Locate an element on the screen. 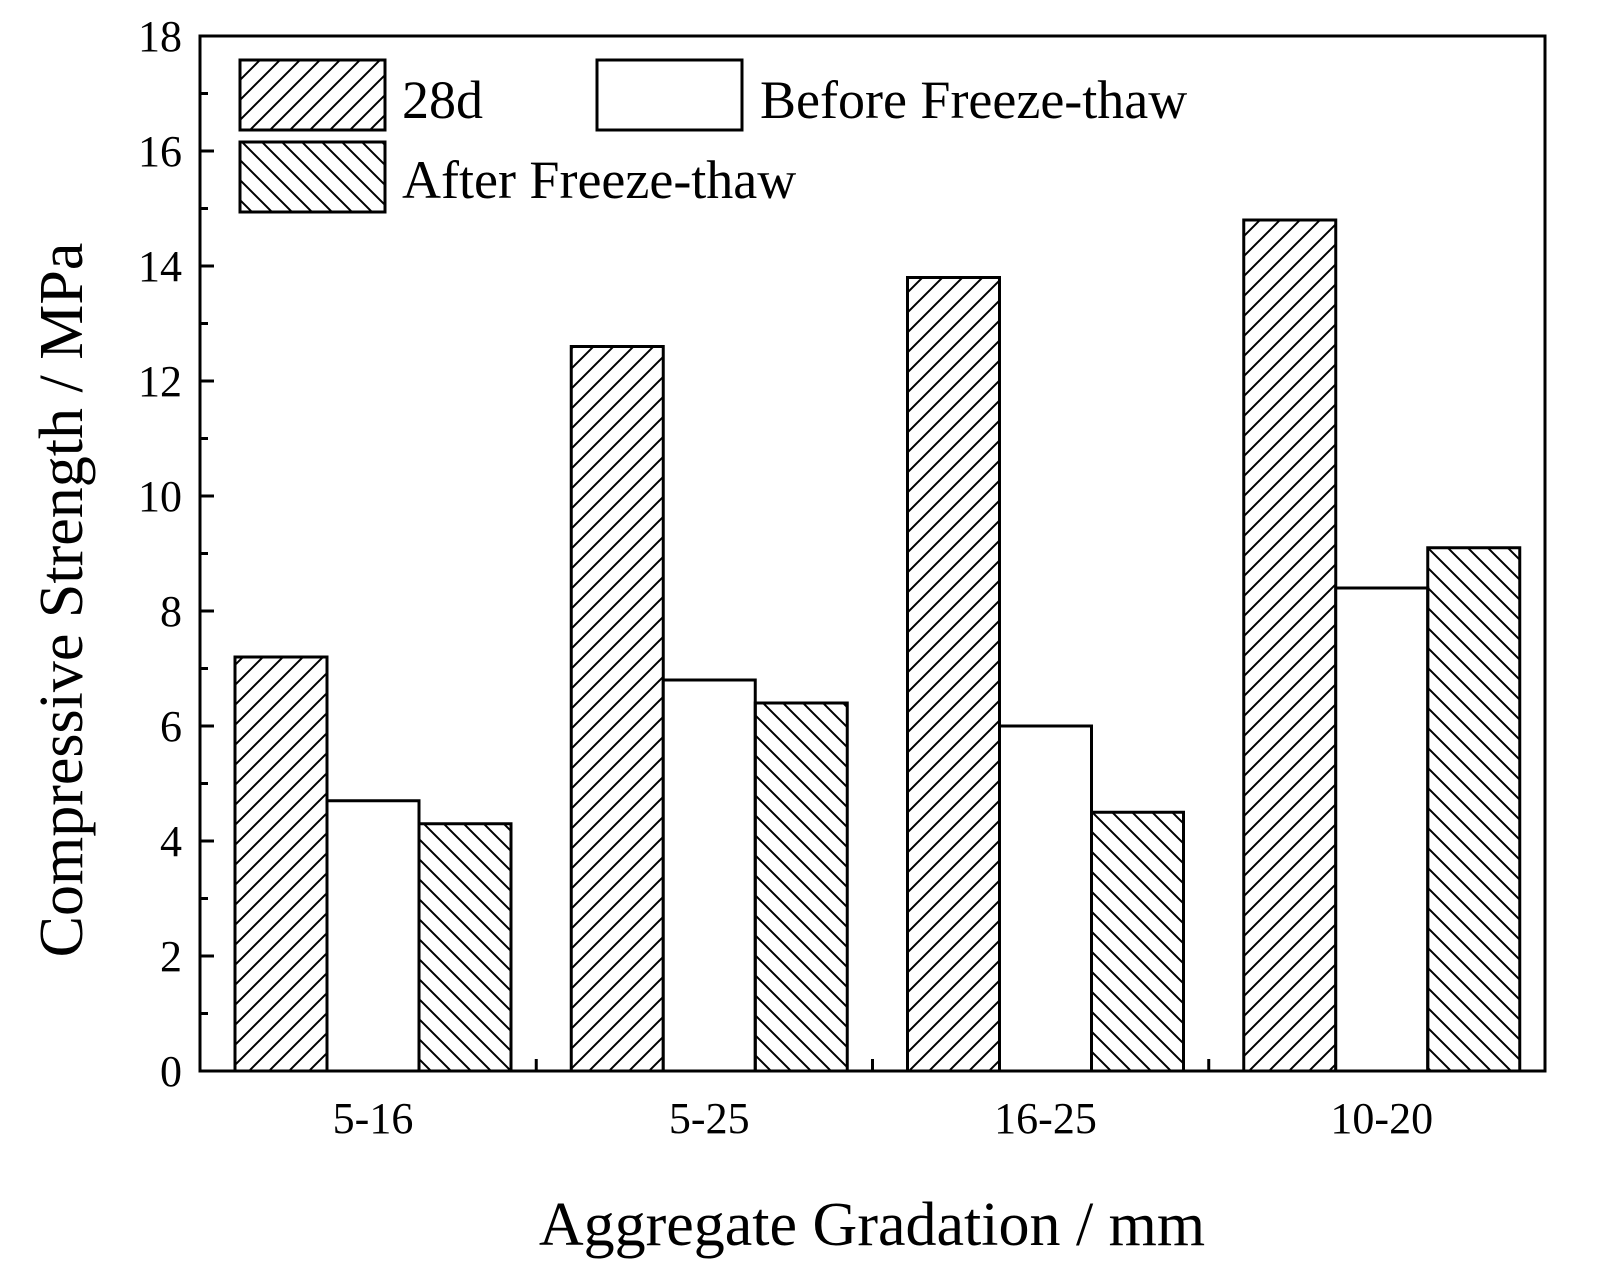  legend-label-after-freeze-thaw: After Freeze-thaw is located at coordinates (599, 180).